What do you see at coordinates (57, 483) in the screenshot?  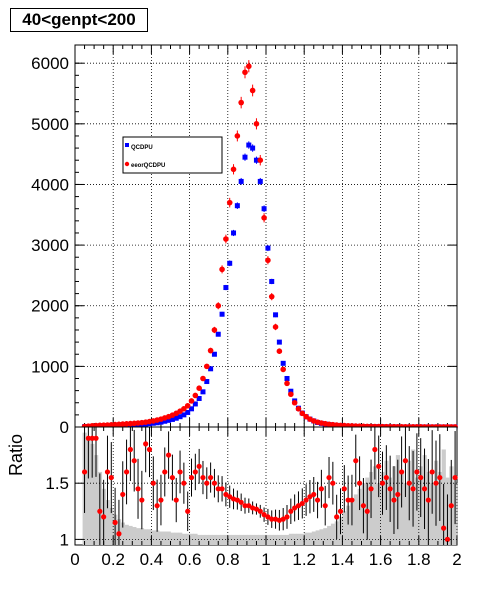 I see `ratio-y-tick-label: 1.5` at bounding box center [57, 483].